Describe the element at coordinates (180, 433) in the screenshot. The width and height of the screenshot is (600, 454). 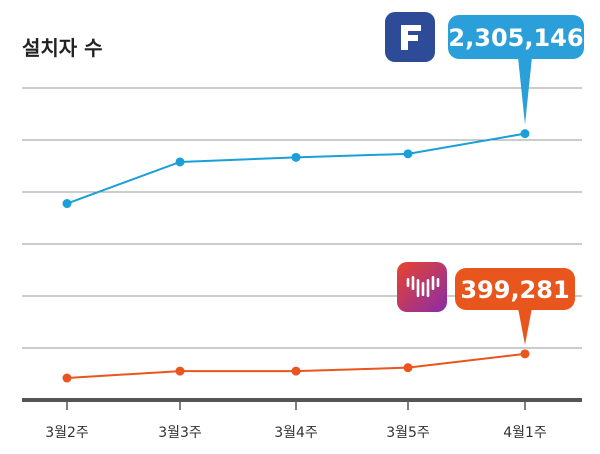
I see `x-tick-label: 3월3주` at that location.